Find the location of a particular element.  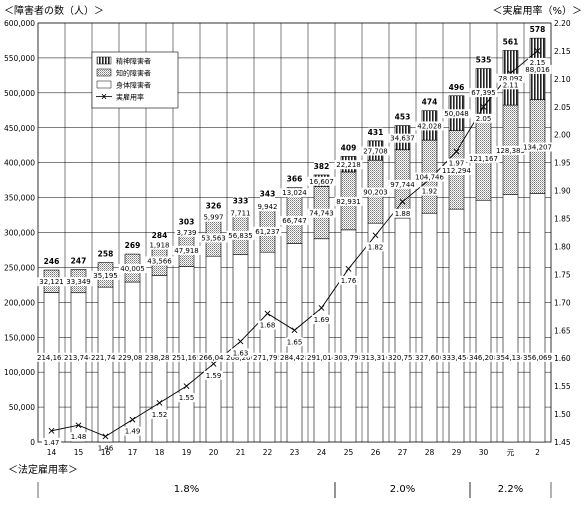

seishin-label: 9,942 is located at coordinates (267, 207).